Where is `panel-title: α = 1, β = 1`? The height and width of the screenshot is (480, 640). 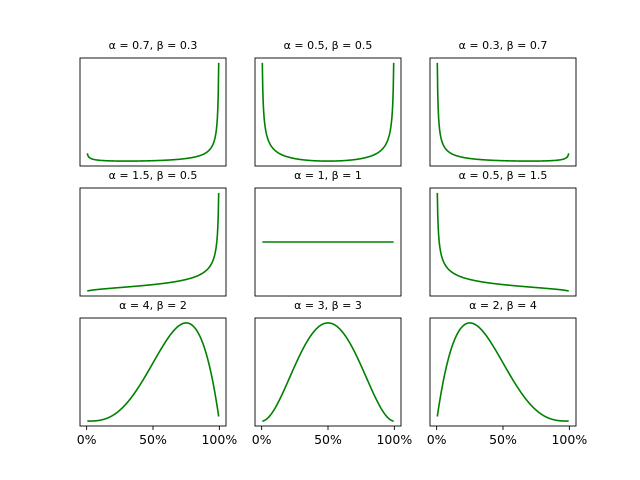
panel-title: α = 1, β = 1 is located at coordinates (328, 175).